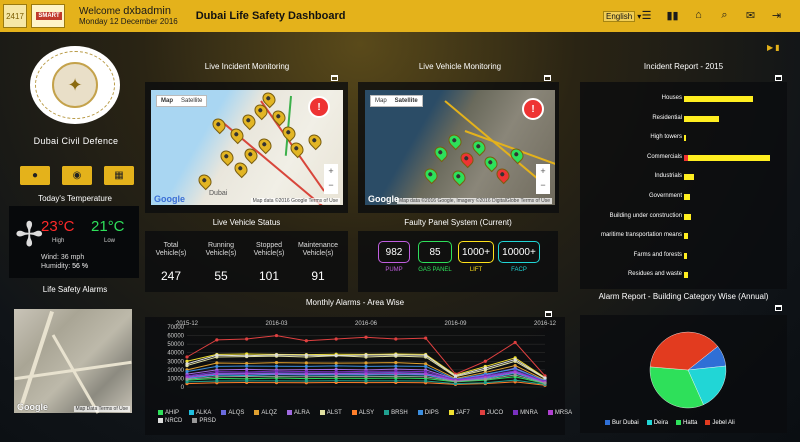 Image resolution: width=800 pixels, height=442 pixels. I want to click on zoom-control: + −, so click(331, 179).